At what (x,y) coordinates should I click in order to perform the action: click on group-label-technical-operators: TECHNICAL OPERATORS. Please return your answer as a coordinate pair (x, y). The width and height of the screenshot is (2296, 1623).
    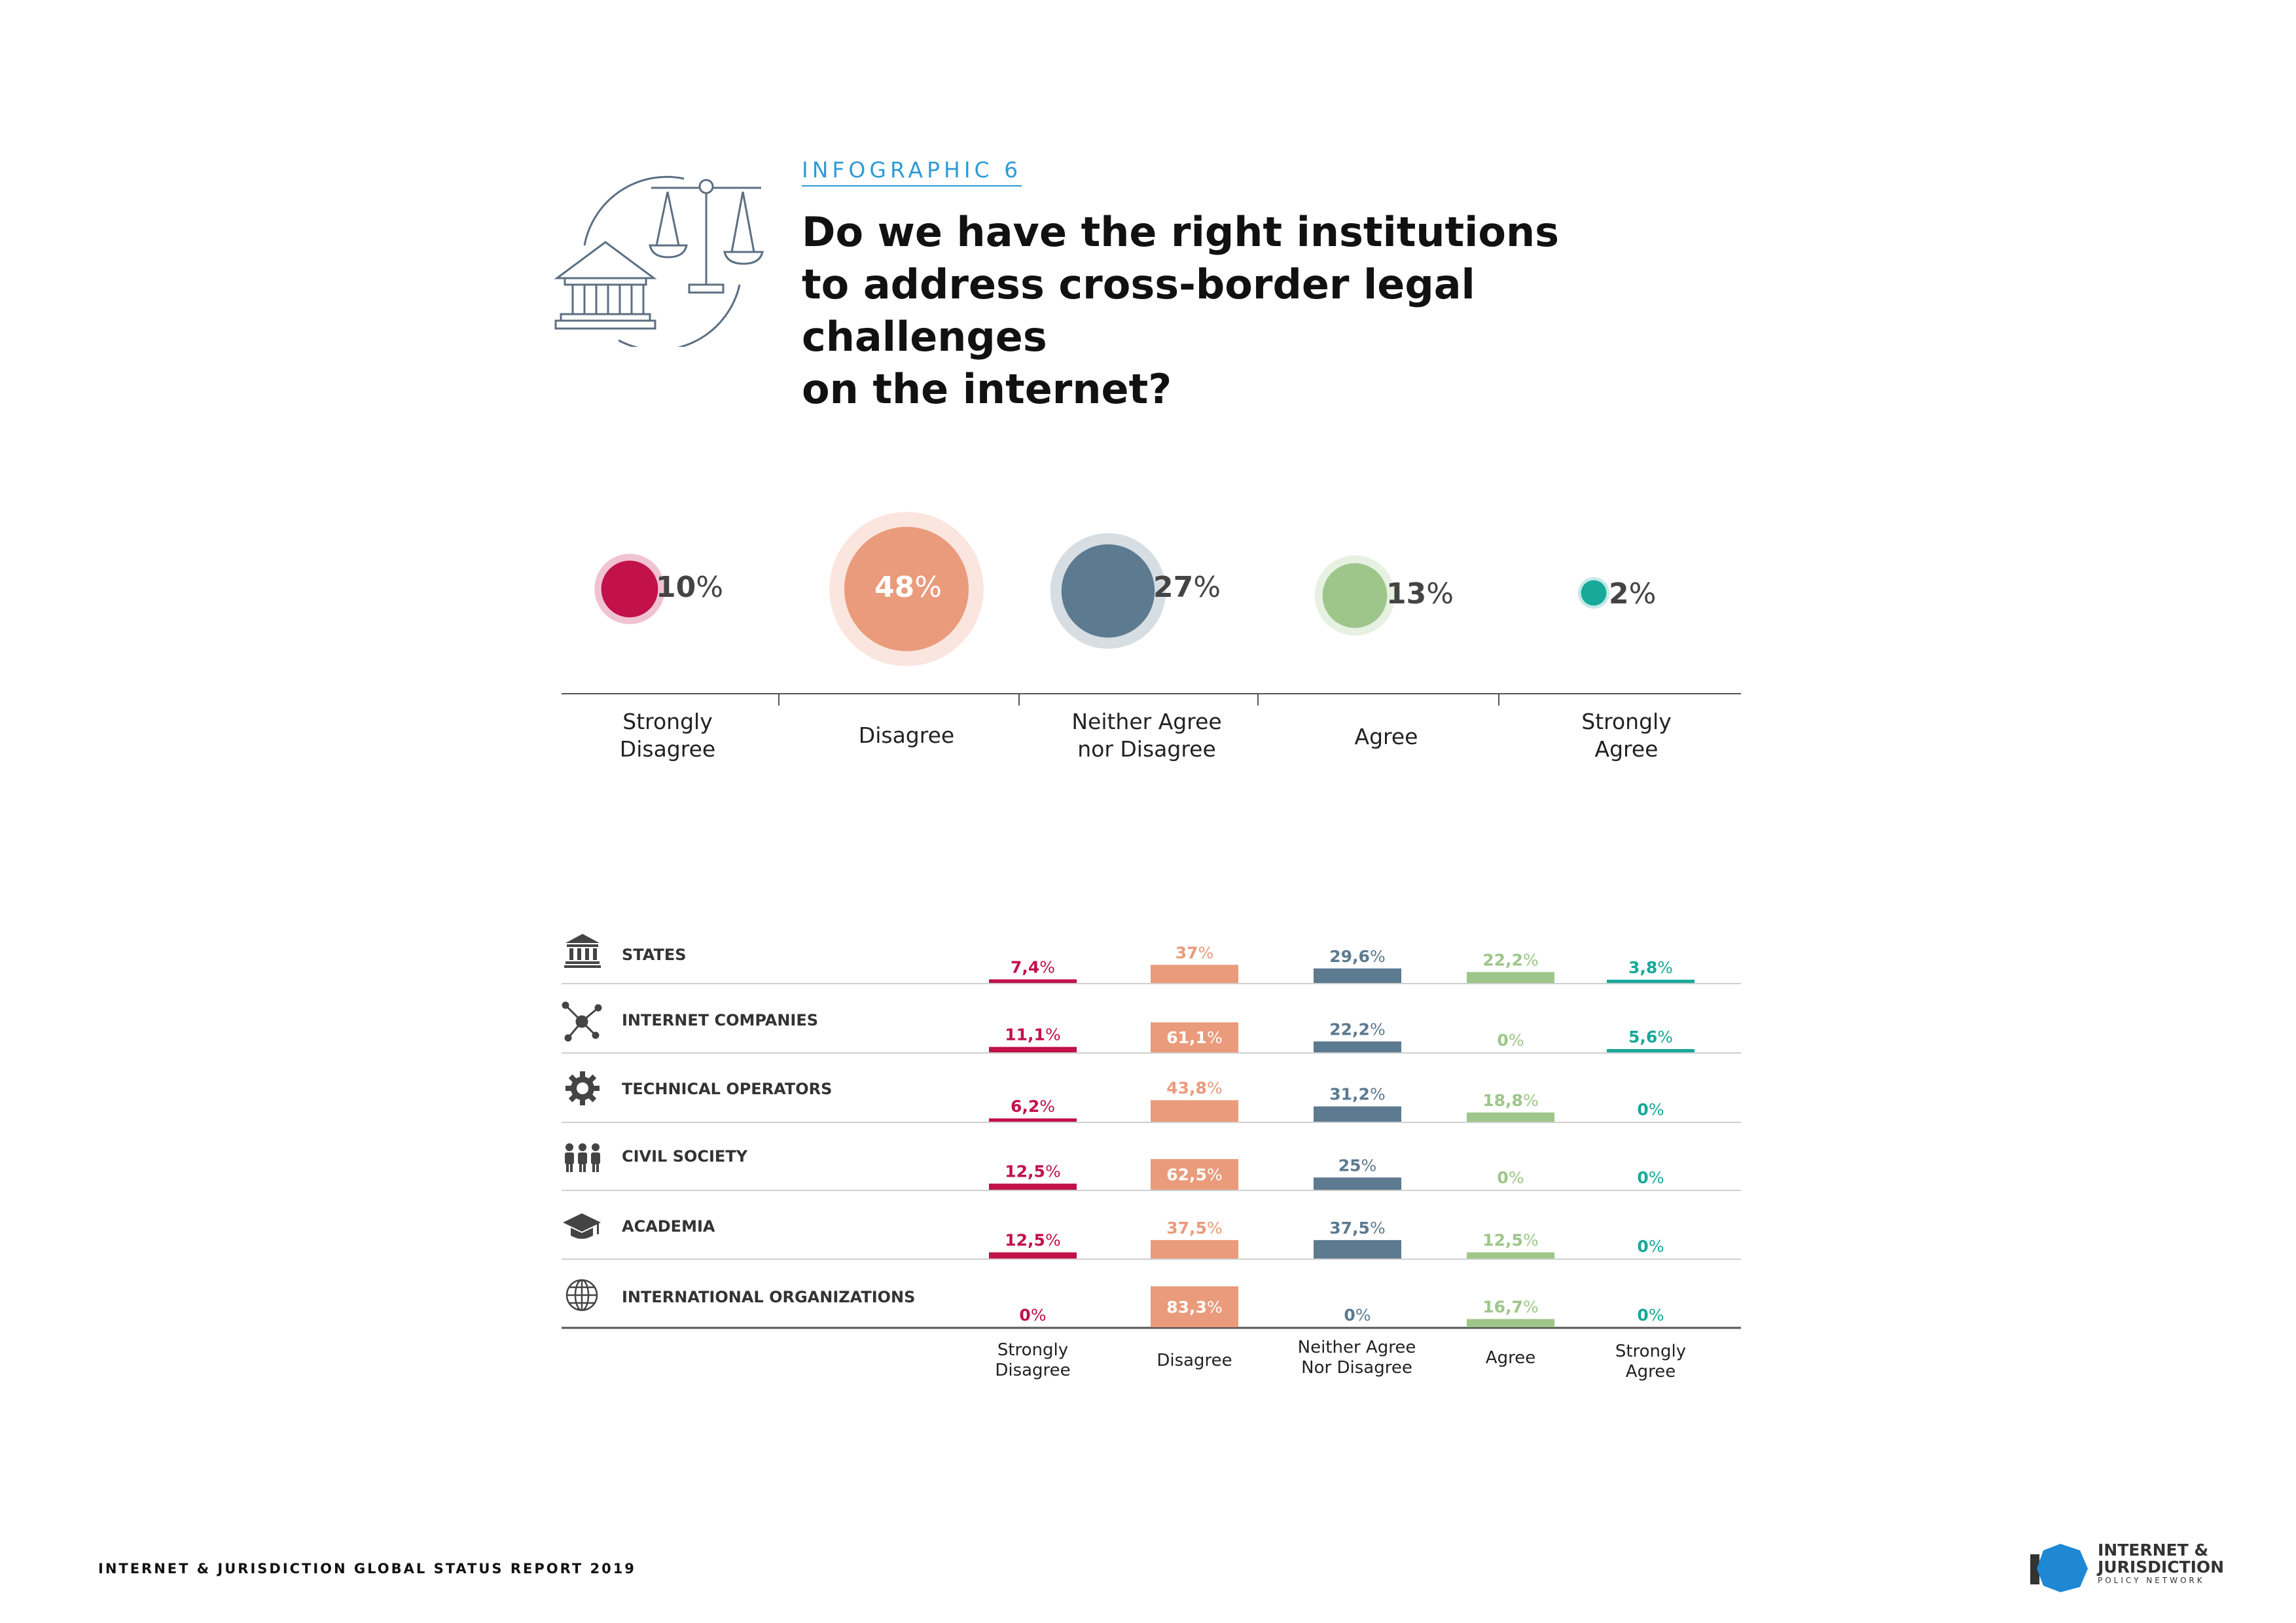
    Looking at the image, I should click on (727, 1089).